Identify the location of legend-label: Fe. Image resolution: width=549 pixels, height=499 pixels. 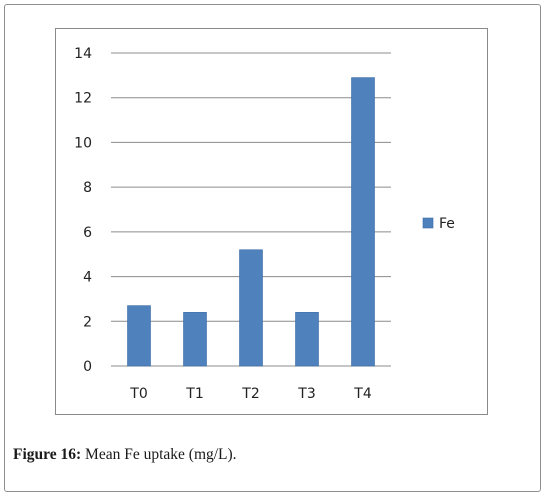
(447, 224).